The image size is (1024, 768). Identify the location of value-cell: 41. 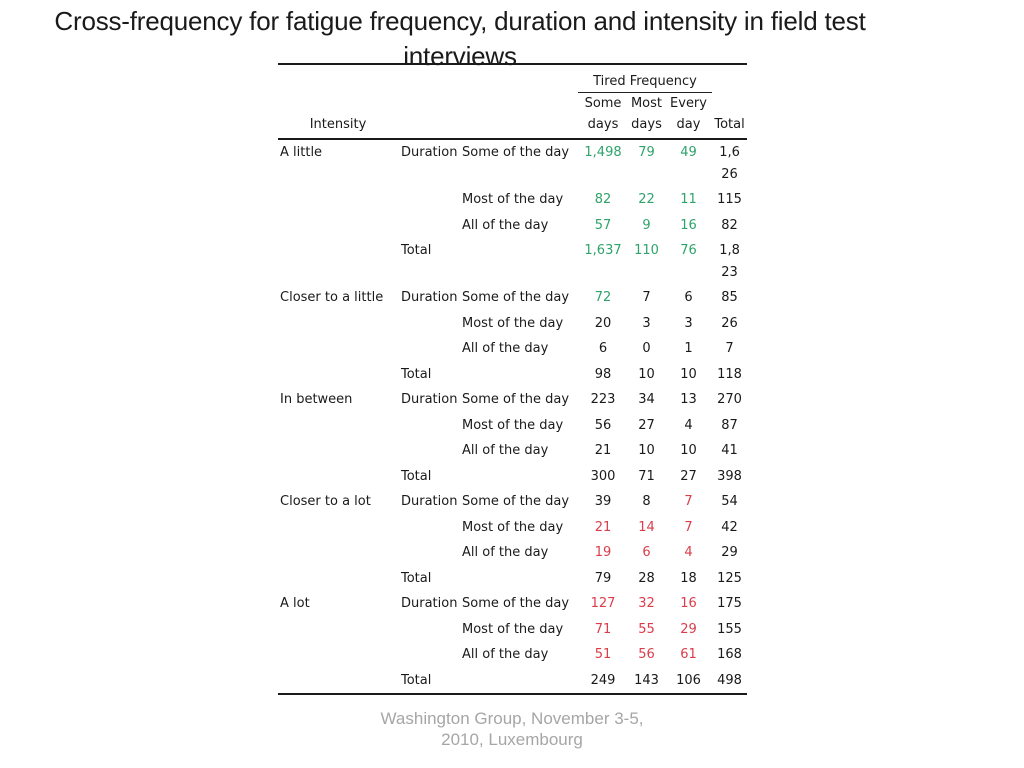
(729, 450).